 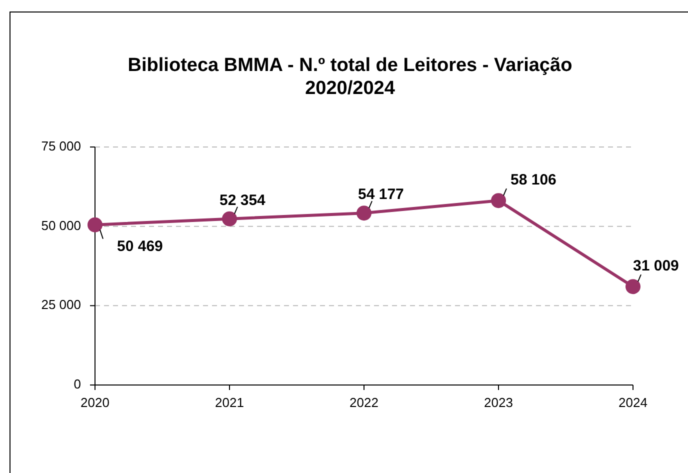 I want to click on x-tick-label: 2020, so click(x=95, y=402).